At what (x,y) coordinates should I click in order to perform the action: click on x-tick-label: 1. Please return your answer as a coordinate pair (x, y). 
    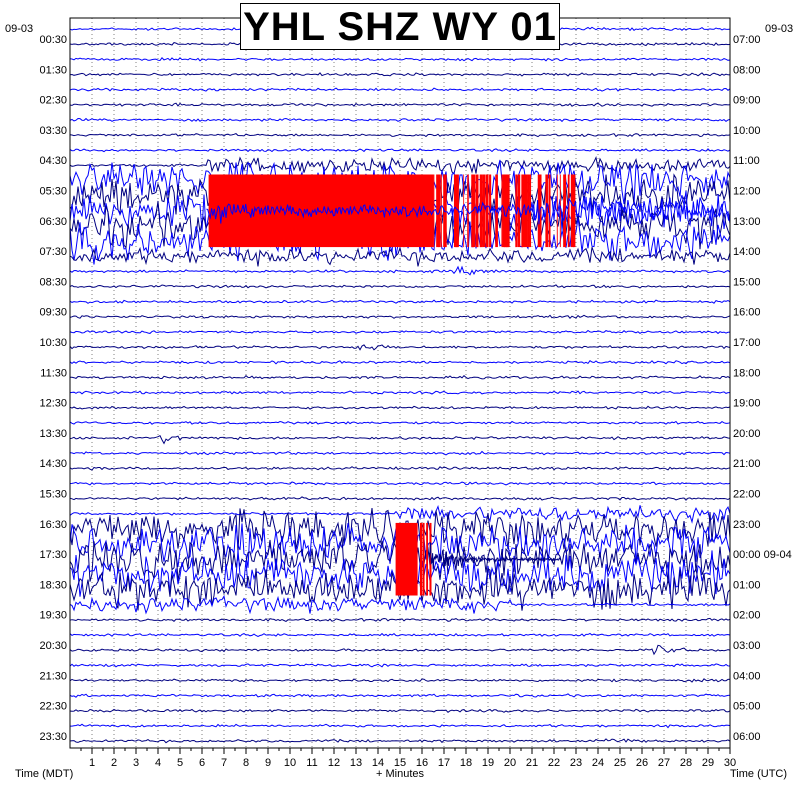
    Looking at the image, I should click on (92, 763).